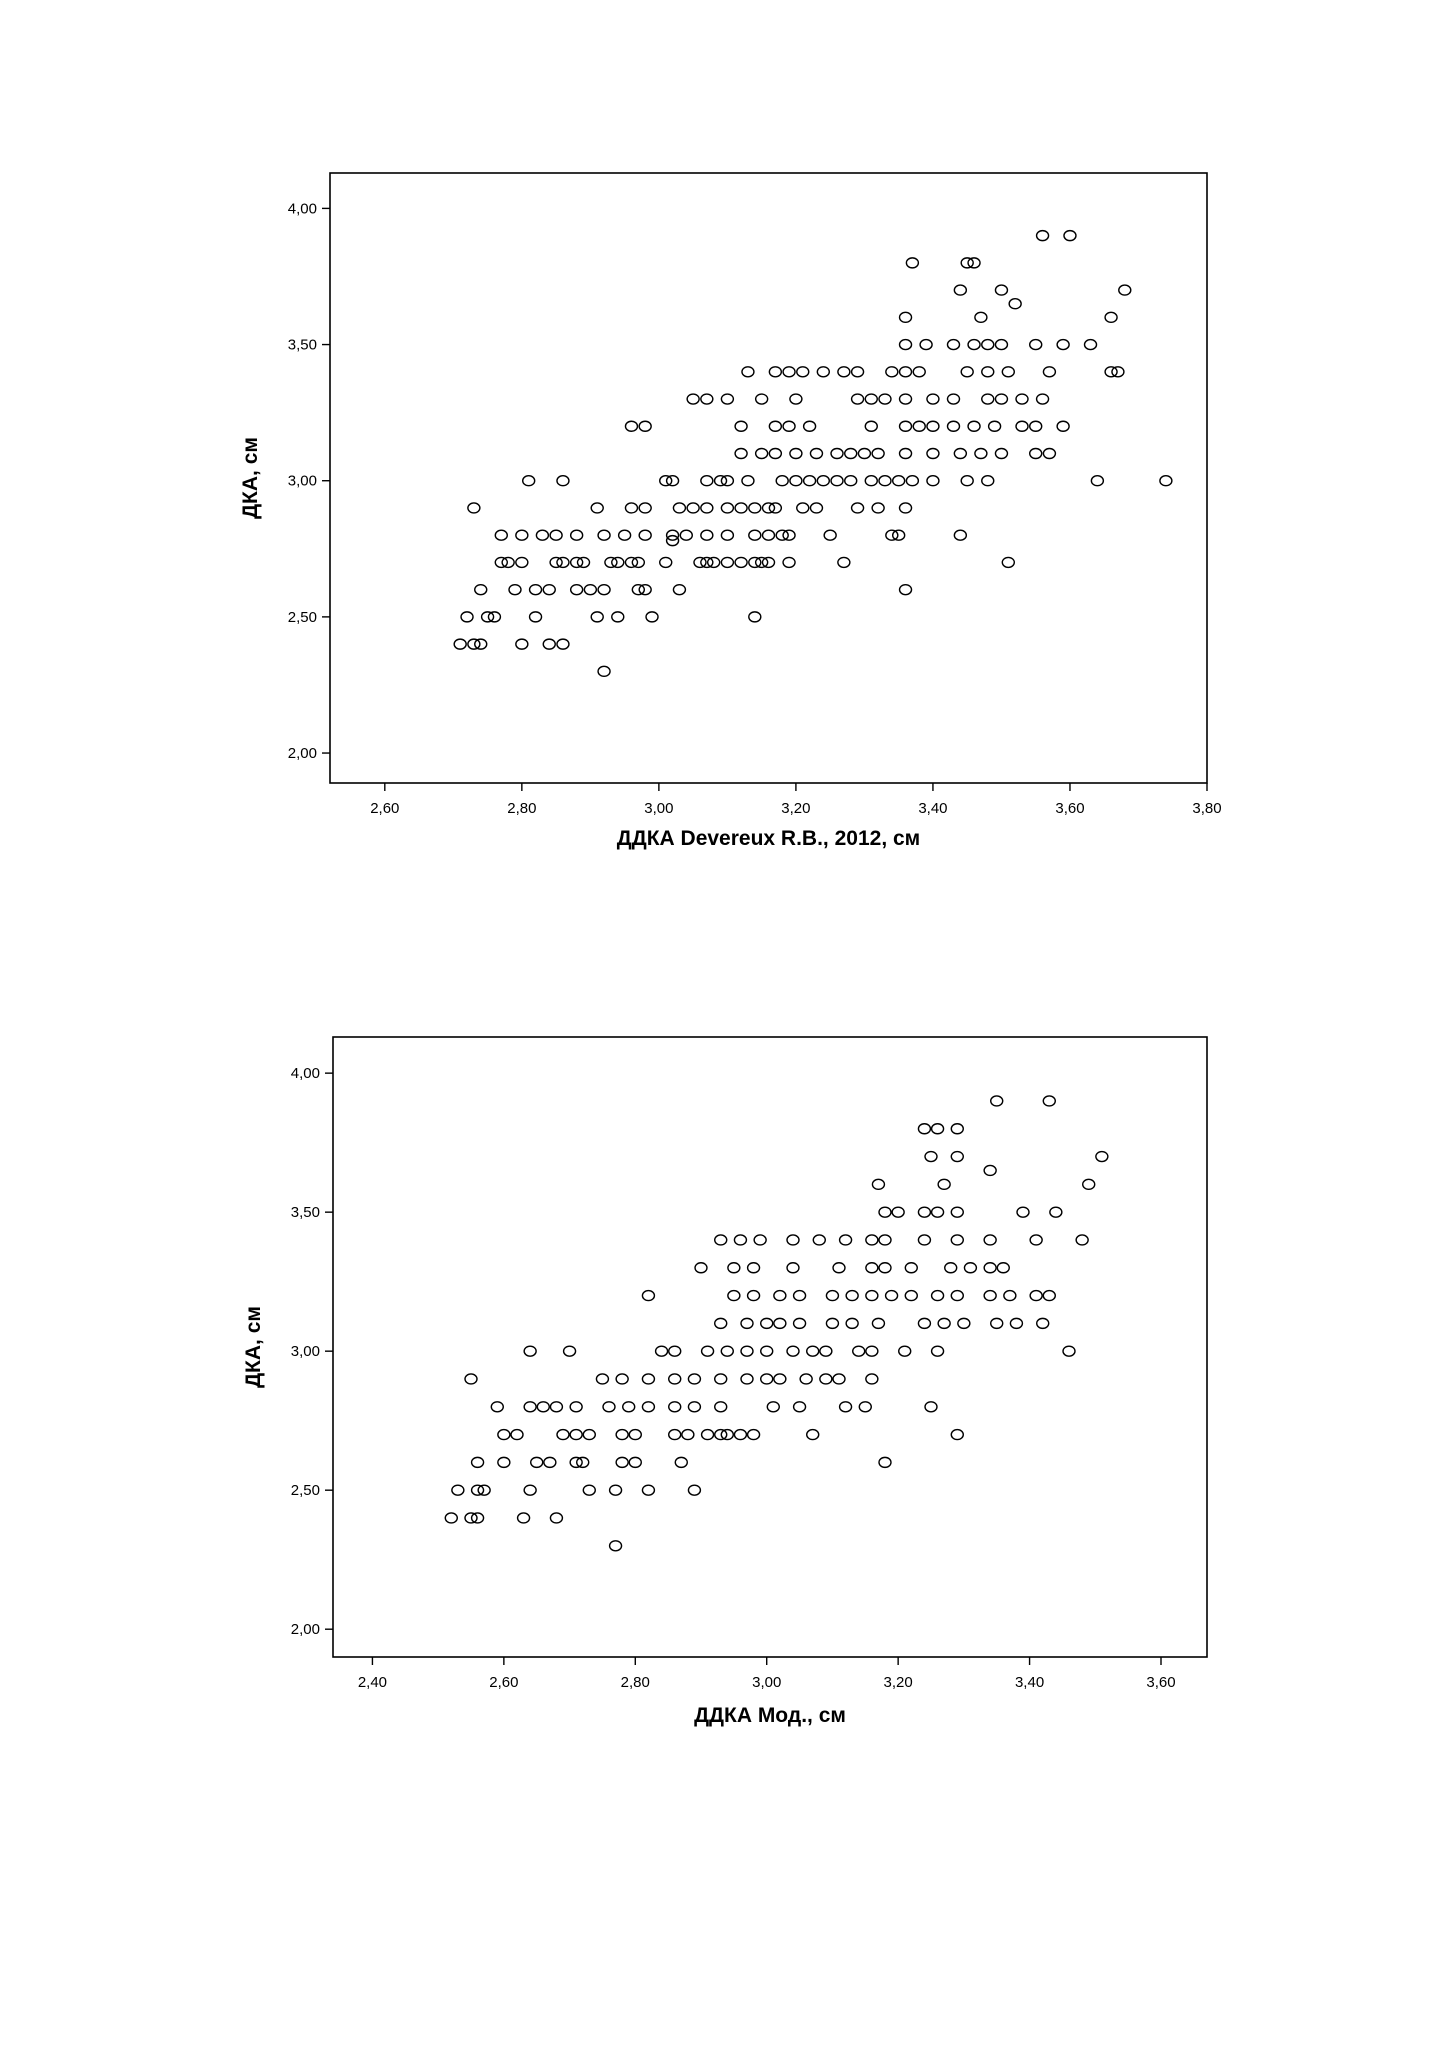  I want to click on x-tick-label: 2,80, so click(521, 808).